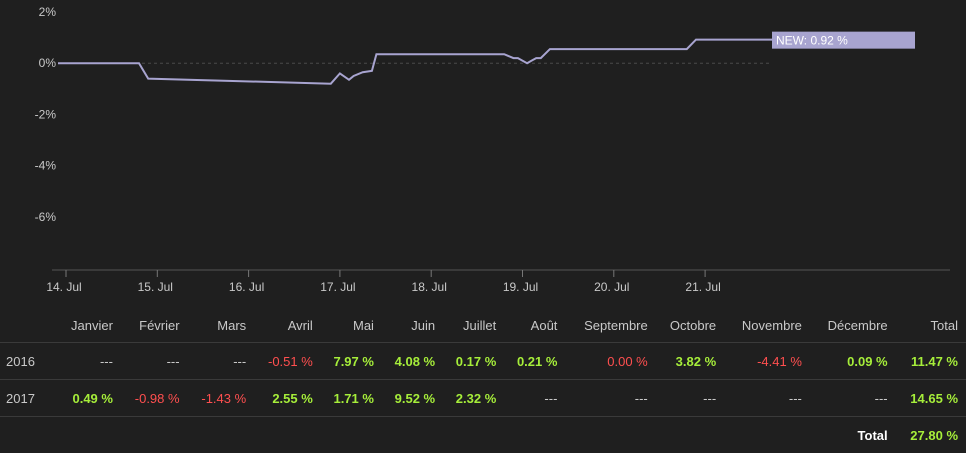 The width and height of the screenshot is (966, 453). Describe the element at coordinates (853, 325) in the screenshot. I see `header-month: Décembre` at that location.